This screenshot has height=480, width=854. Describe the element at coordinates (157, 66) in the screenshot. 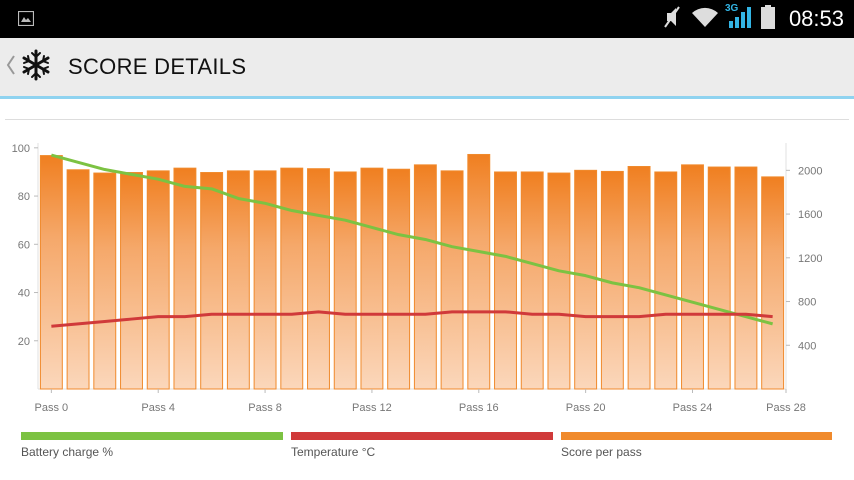

I see `page-title: SCORE DETAILS` at that location.